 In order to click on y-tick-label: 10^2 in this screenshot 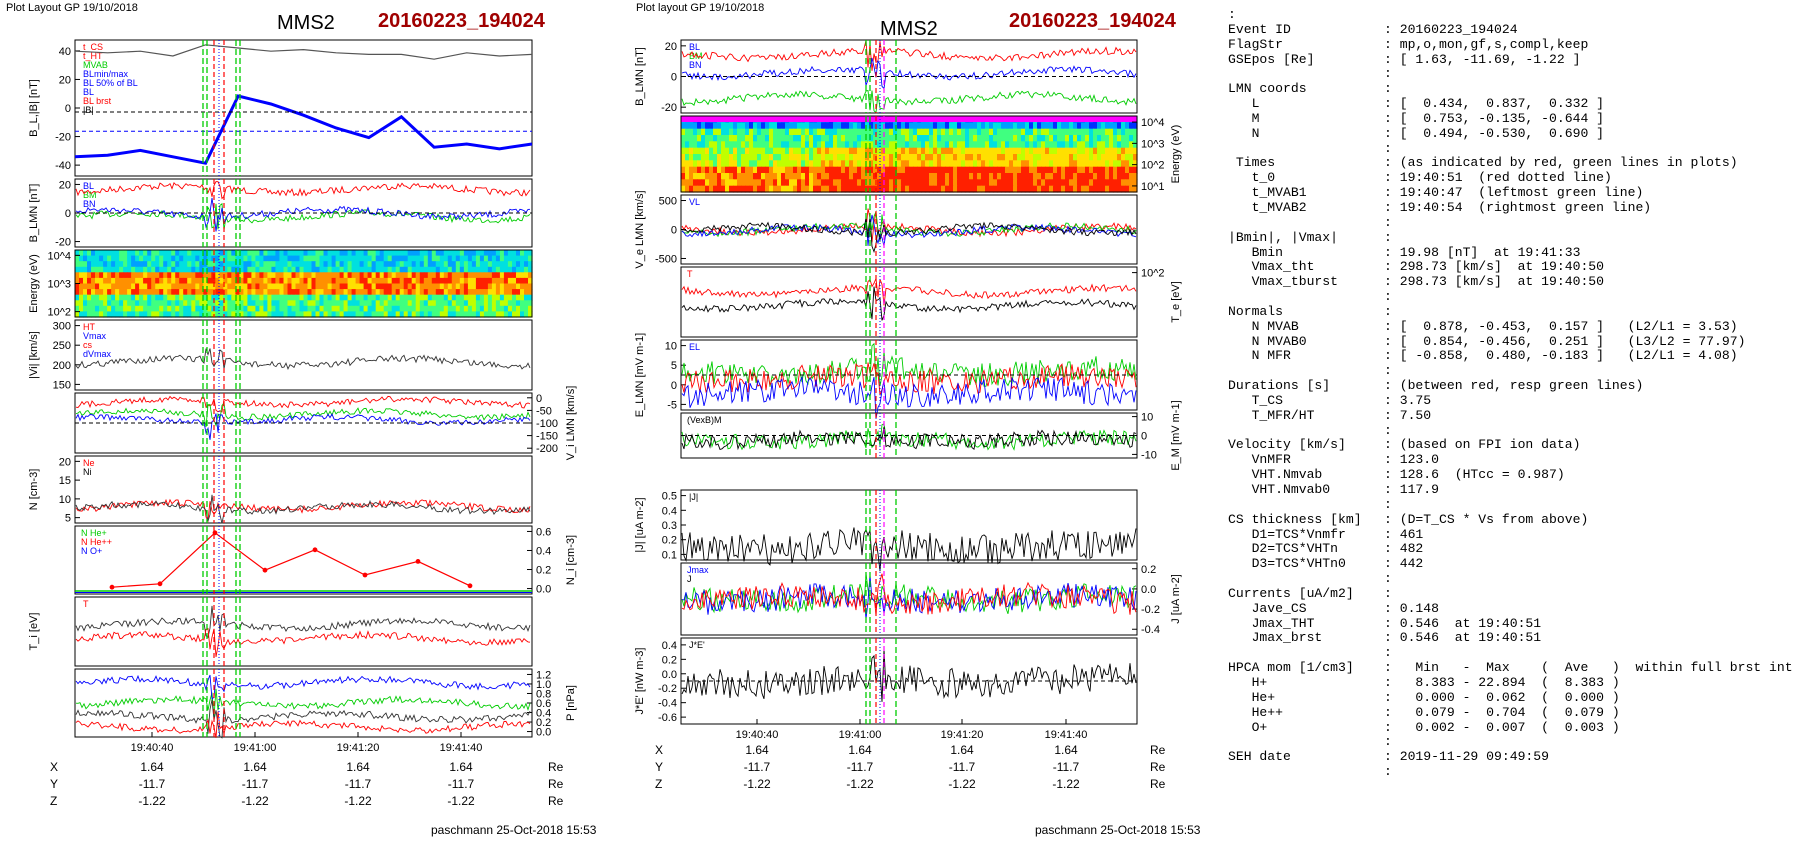, I will do `click(1153, 274)`.